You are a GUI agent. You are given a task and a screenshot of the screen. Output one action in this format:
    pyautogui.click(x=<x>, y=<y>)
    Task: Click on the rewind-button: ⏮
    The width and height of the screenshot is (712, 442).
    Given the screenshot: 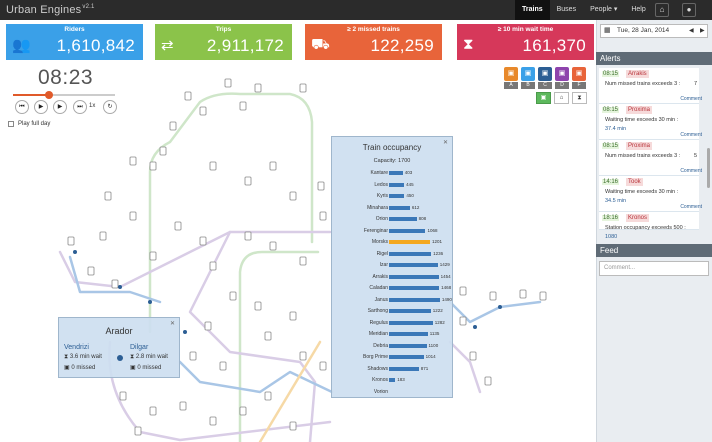 What is the action you would take?
    pyautogui.click(x=22, y=107)
    